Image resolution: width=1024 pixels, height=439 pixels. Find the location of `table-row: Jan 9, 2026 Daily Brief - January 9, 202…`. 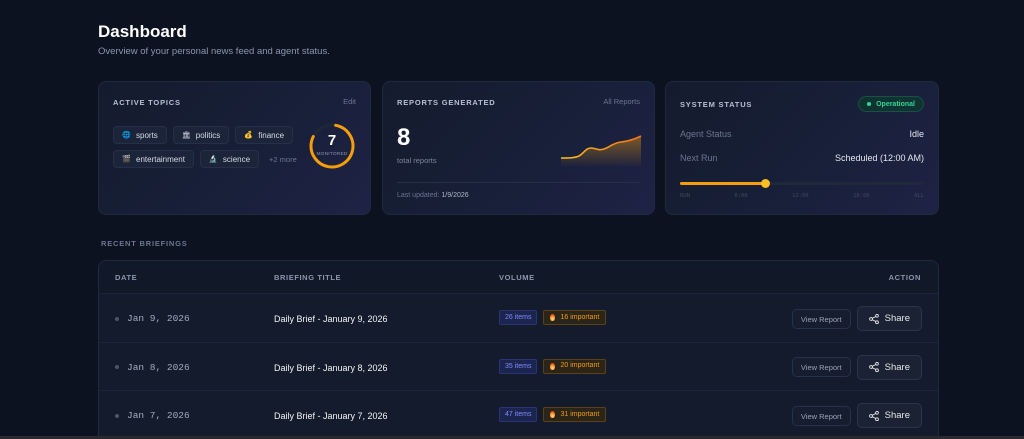

table-row: Jan 9, 2026 Daily Brief - January 9, 202… is located at coordinates (518, 318).